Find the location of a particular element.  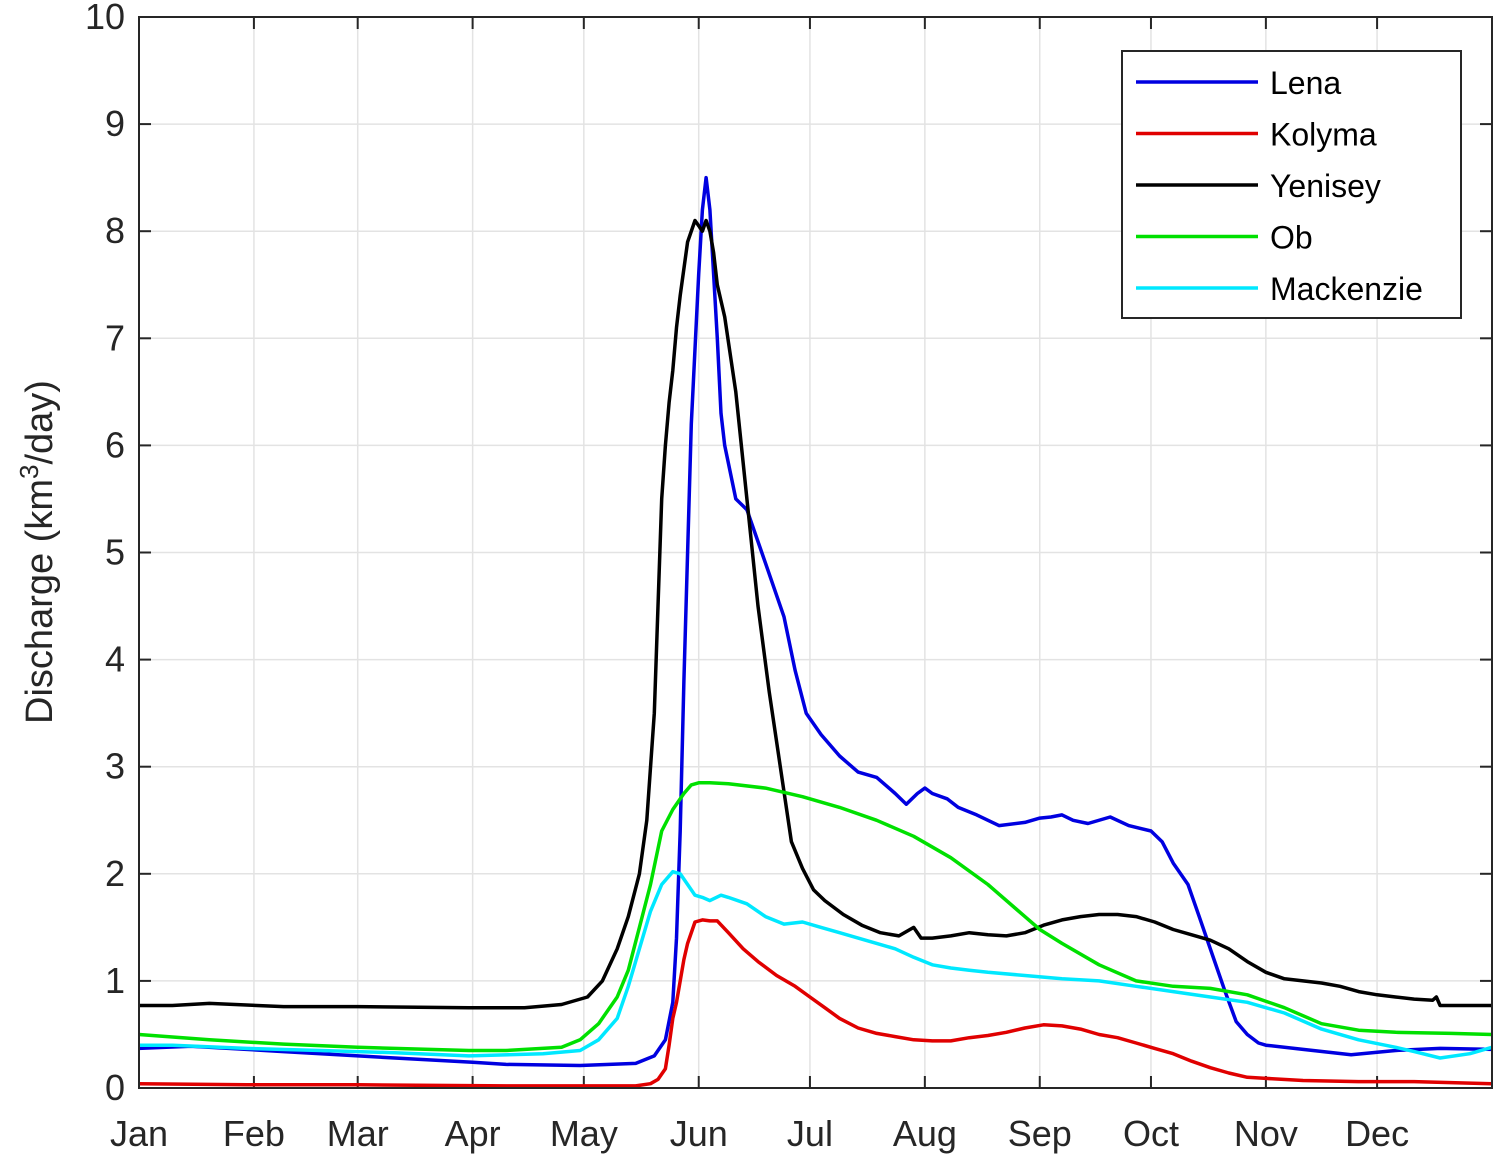

y-axis-title-tail: /day) is located at coordinates (40, 422).